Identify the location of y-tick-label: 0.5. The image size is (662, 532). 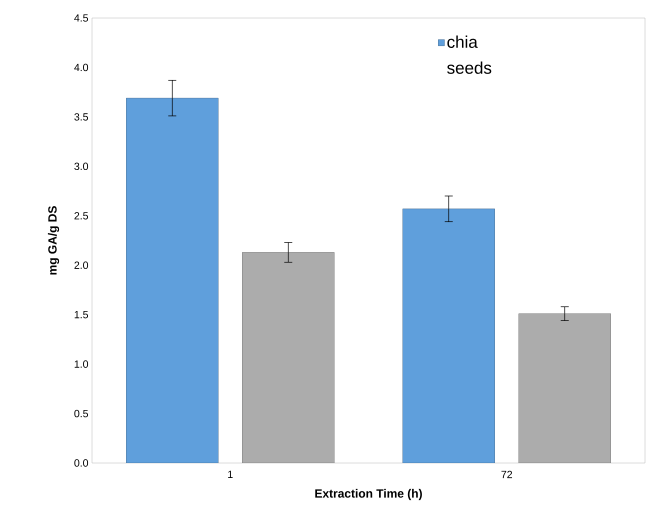
(81, 414).